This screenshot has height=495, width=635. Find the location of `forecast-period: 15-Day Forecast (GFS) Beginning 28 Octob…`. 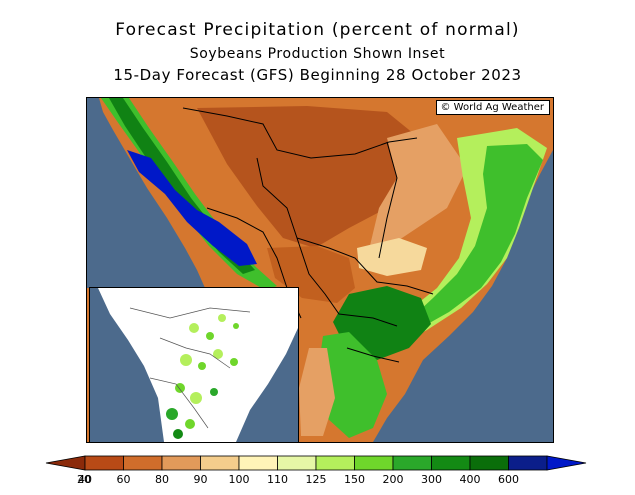

forecast-period: 15-Day Forecast (GFS) Beginning 28 Octob… is located at coordinates (317, 75).